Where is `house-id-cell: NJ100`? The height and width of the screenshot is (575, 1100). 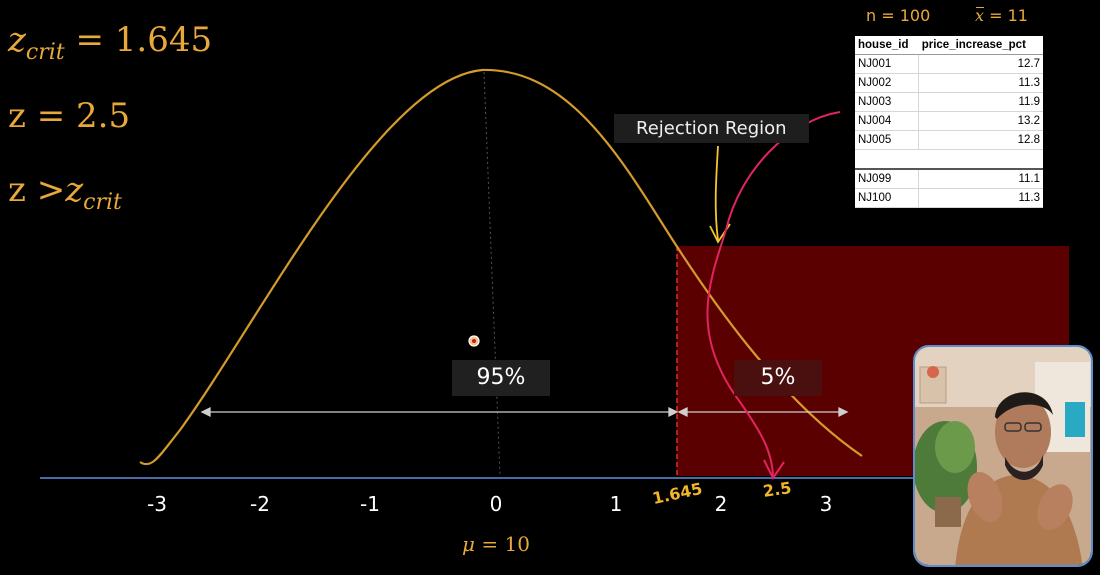 house-id-cell: NJ100 is located at coordinates (887, 198).